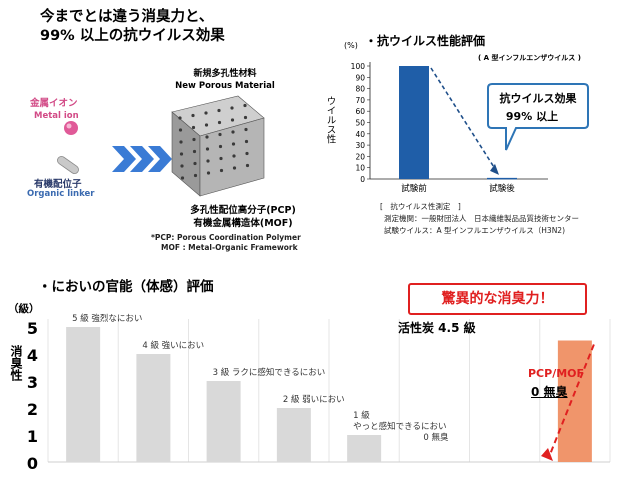 The height and width of the screenshot is (480, 629). I want to click on odor-y-tick-label: 1, so click(32, 436).